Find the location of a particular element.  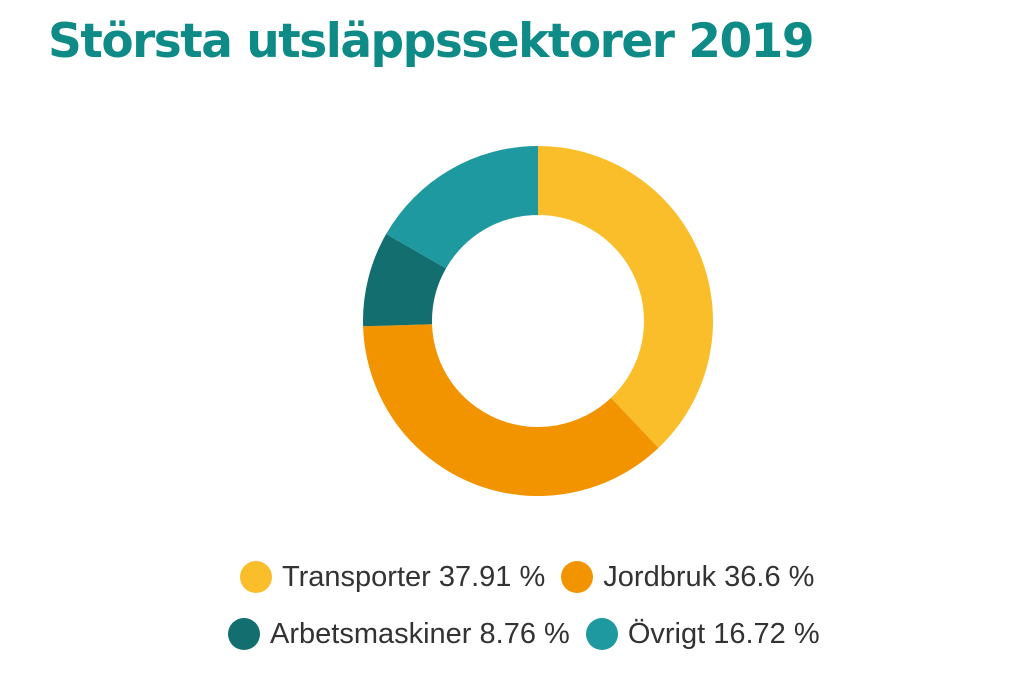

legend-row-1: Transporter 37.91 % Jordbruk 36.6 % is located at coordinates (504, 577).